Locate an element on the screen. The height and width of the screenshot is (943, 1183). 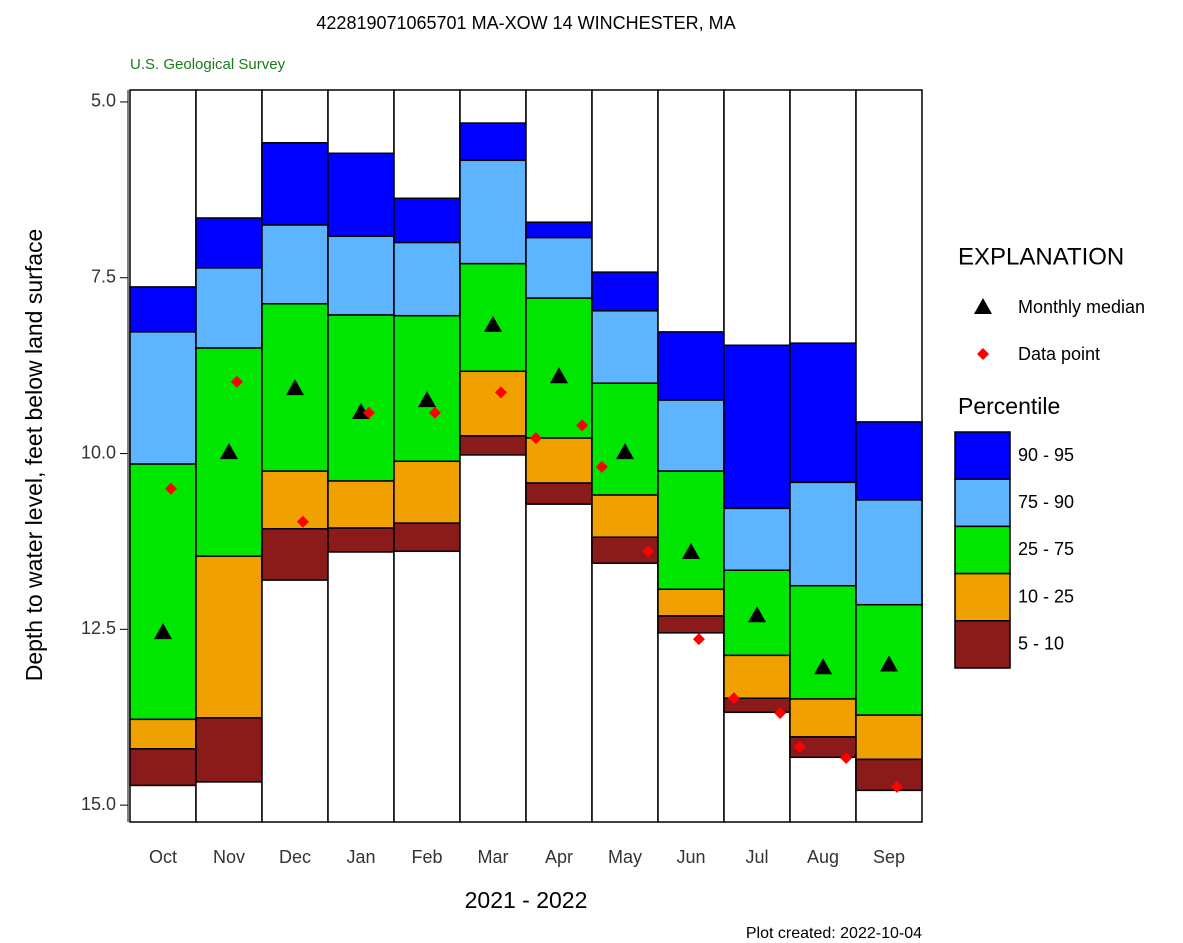
x-tick-label: Oct is located at coordinates (163, 857).